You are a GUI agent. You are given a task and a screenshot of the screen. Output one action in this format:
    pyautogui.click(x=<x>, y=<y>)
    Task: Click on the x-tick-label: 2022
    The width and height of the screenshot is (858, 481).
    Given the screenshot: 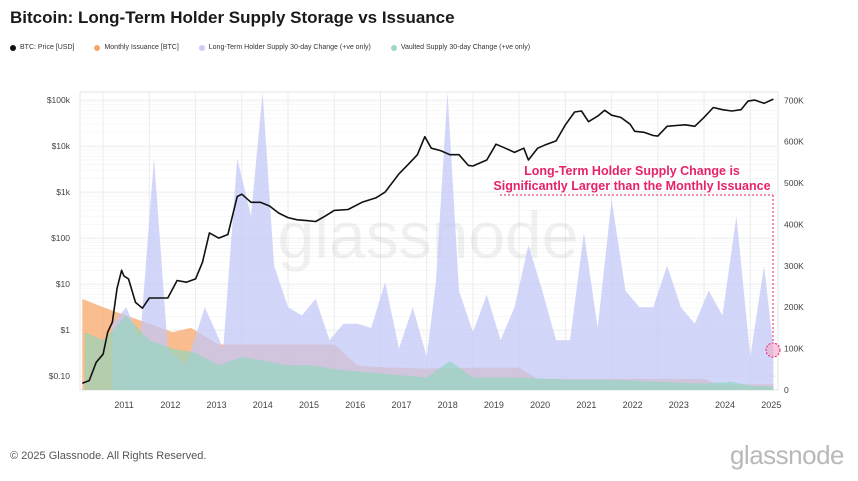 What is the action you would take?
    pyautogui.click(x=633, y=405)
    